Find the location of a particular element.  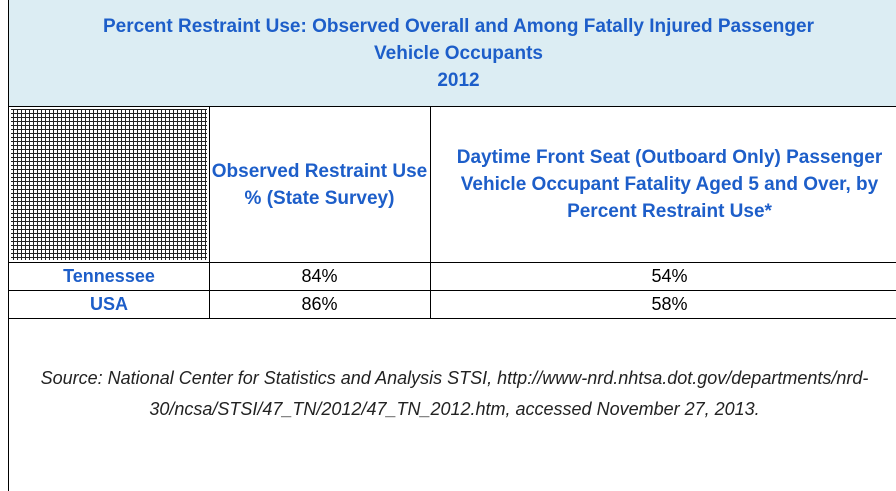

row-label: Tennessee is located at coordinates (109, 276).